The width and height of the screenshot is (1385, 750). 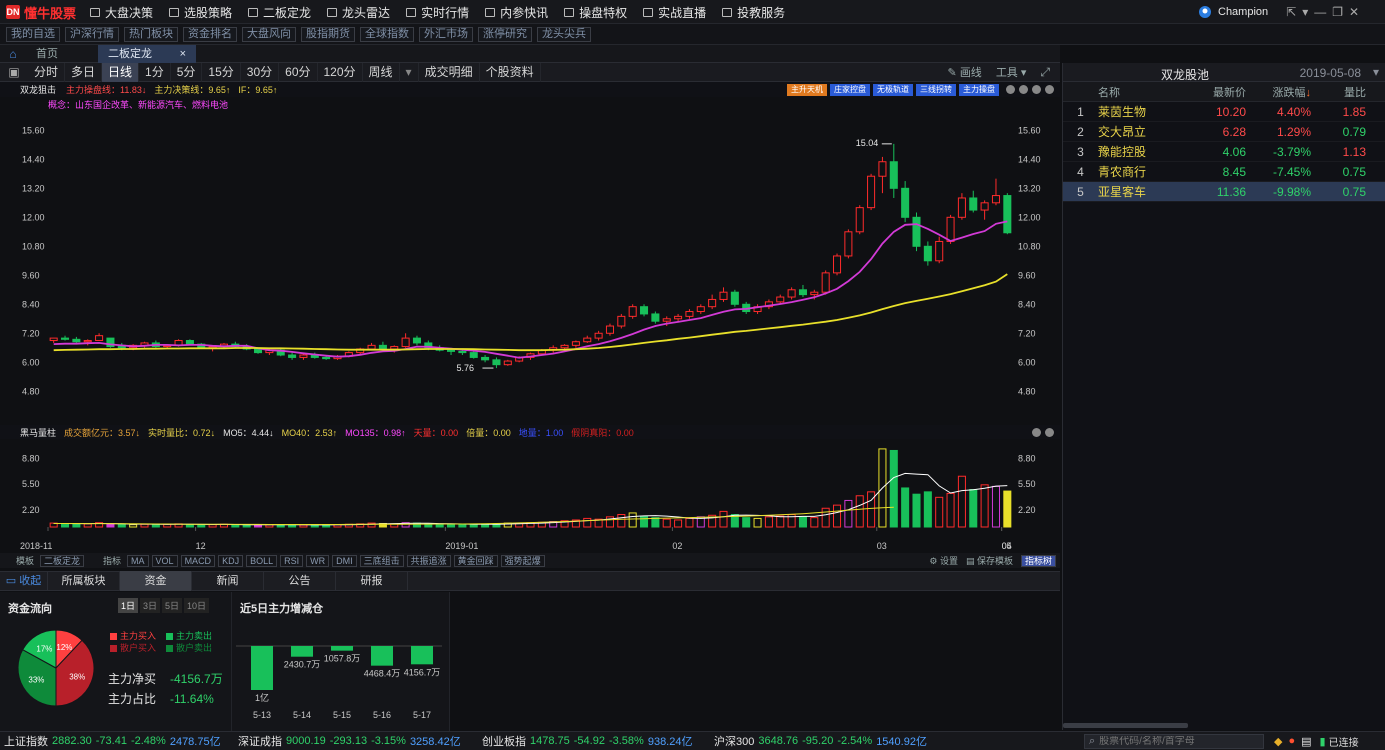 What do you see at coordinates (1011, 73) in the screenshot?
I see `tools-button: 工具 ▾` at bounding box center [1011, 73].